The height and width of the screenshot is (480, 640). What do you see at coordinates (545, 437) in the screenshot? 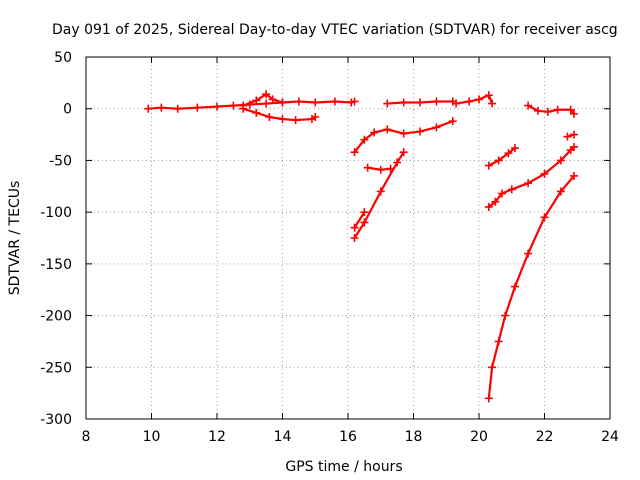
I see `x-tick-label: 22` at bounding box center [545, 437].